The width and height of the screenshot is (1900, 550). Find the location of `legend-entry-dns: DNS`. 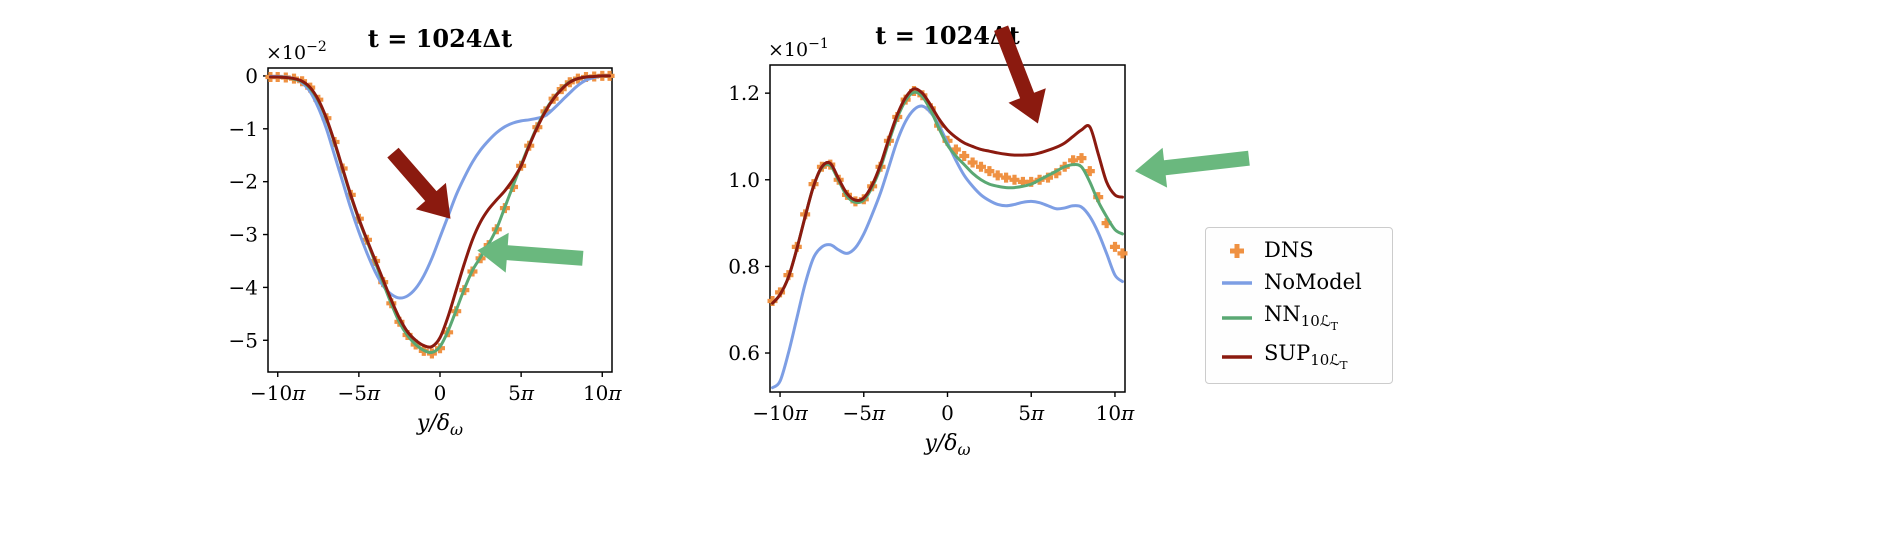

legend-entry-dns: DNS is located at coordinates (1299, 250).